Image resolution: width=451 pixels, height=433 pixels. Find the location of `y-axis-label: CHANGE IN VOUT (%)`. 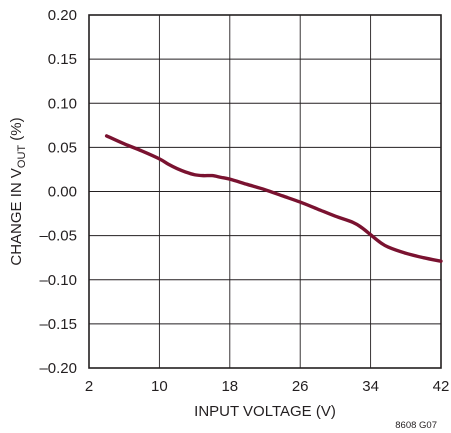

y-axis-label: CHANGE IN VOUT (%) is located at coordinates (18, 191).